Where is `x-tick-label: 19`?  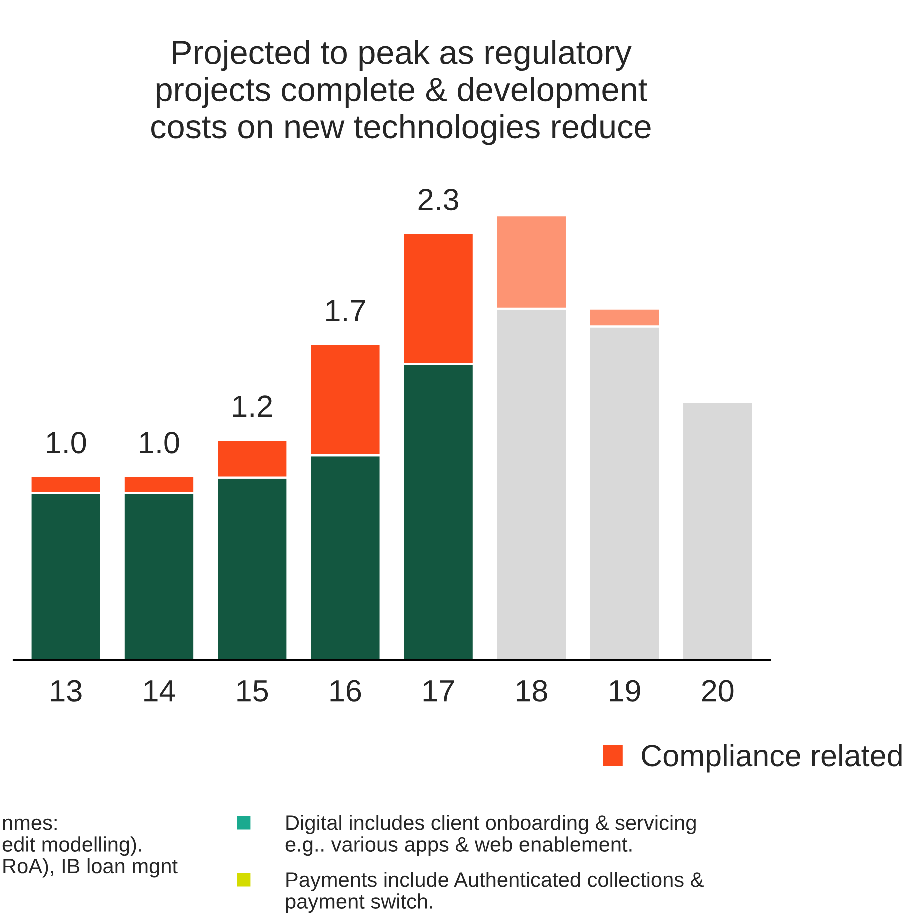 x-tick-label: 19 is located at coordinates (625, 691).